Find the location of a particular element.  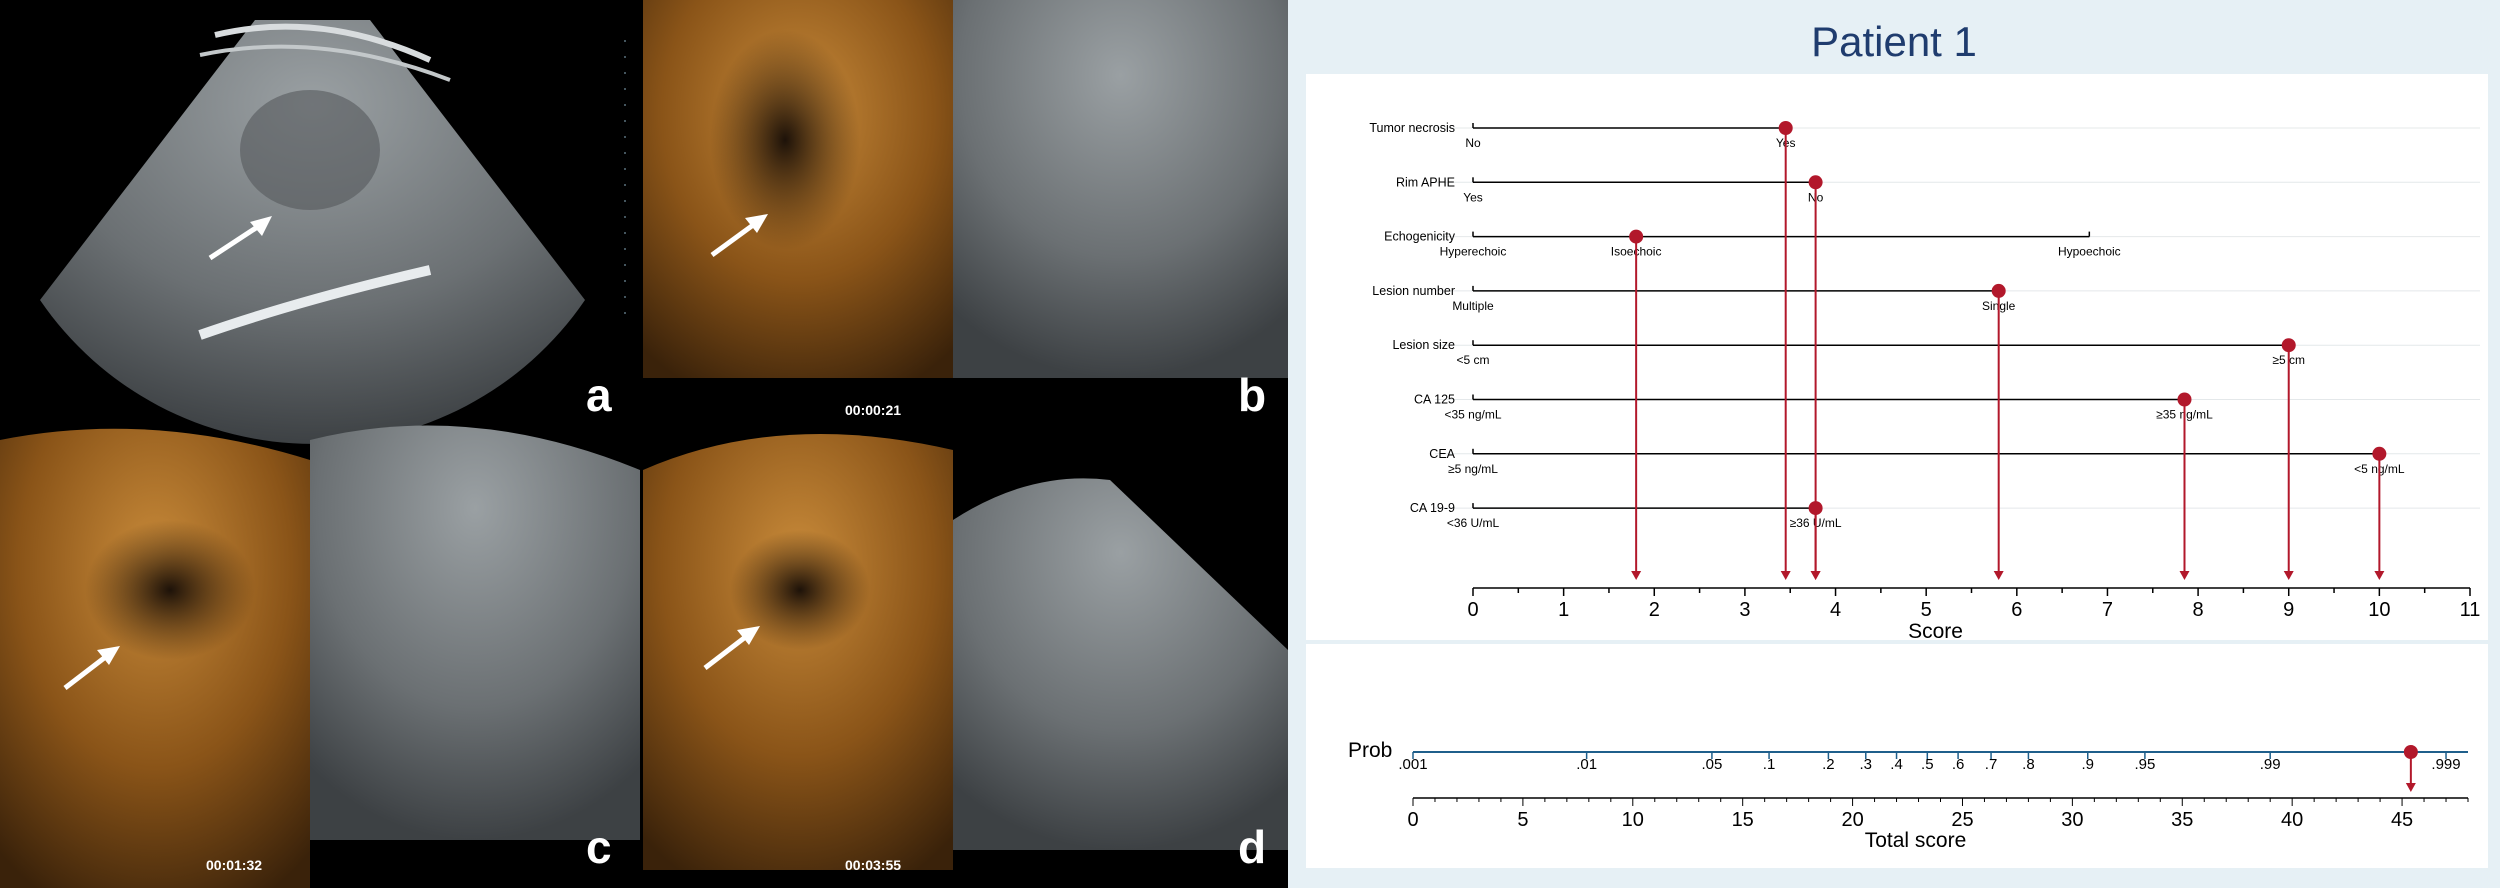

level-label: Hypoechoic is located at coordinates (2089, 252).